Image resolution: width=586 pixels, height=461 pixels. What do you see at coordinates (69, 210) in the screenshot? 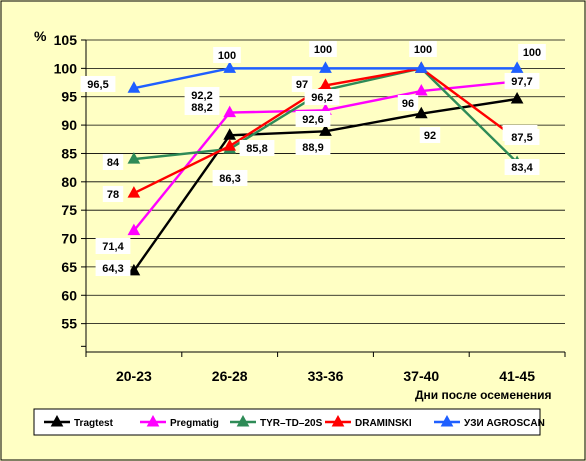
I see `y-tick-label: 75` at bounding box center [69, 210].